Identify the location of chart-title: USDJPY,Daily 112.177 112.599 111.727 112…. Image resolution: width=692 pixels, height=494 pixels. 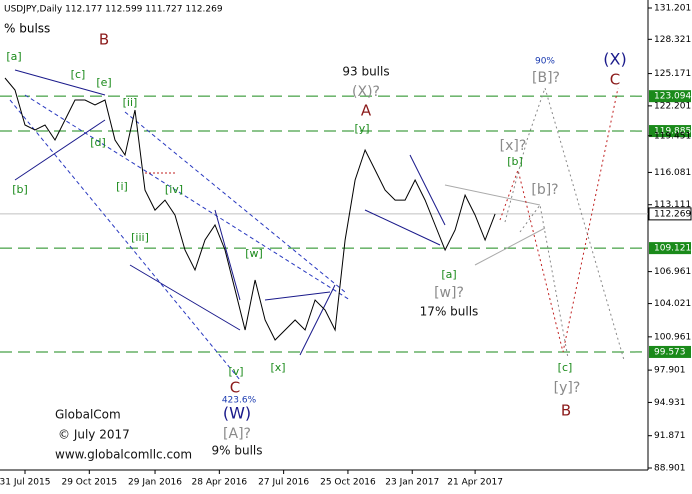
(113, 10).